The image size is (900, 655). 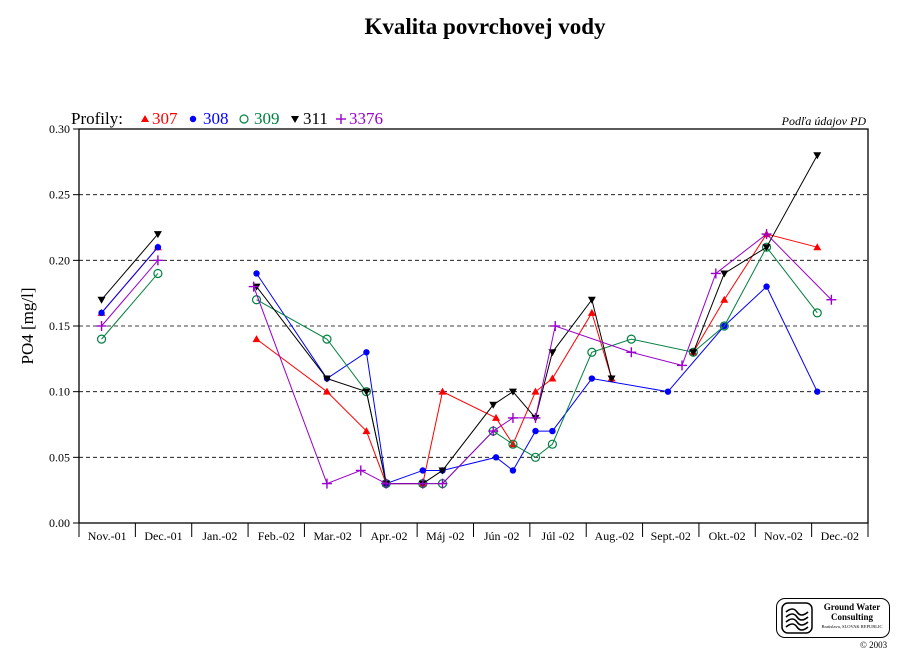 I want to click on logo-line1: Ground Water, so click(x=852, y=607).